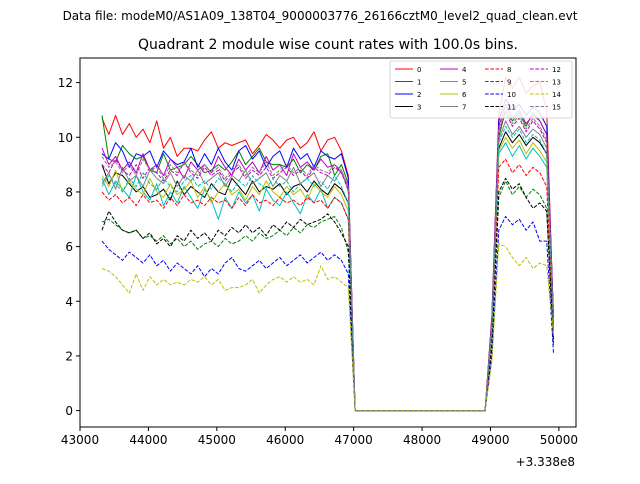 The image size is (640, 484). I want to click on y-tick-label: 6, so click(69, 247).